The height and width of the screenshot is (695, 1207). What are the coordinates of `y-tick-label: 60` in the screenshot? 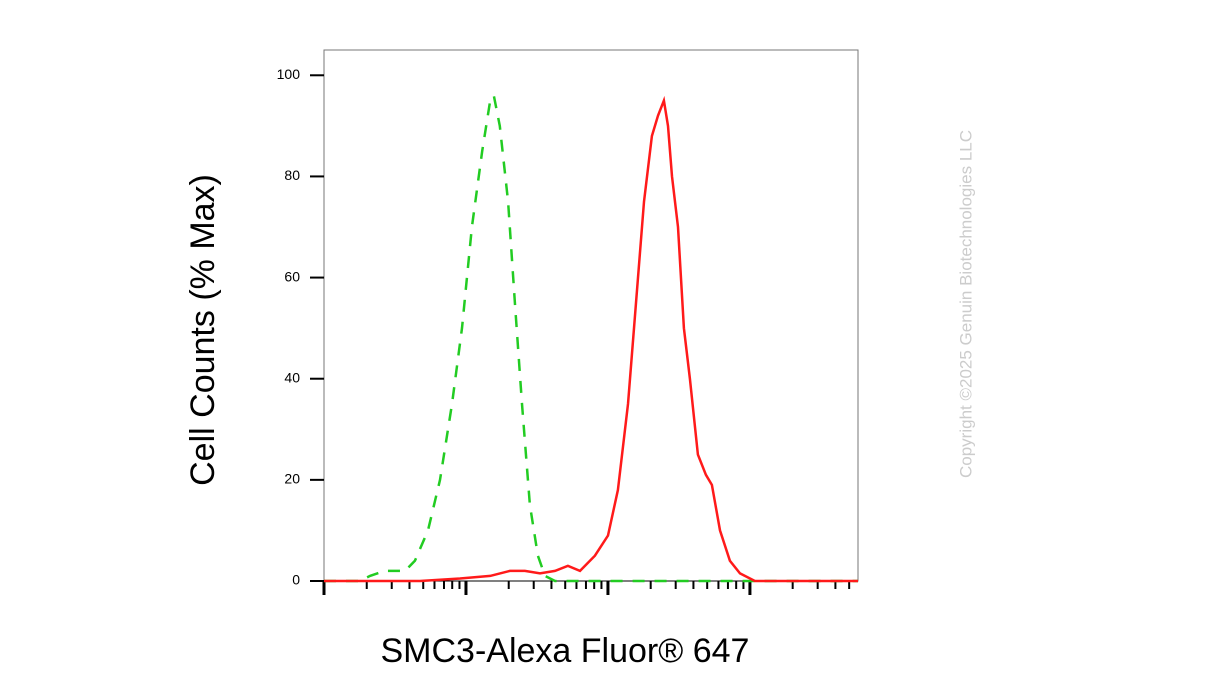 It's located at (292, 276).